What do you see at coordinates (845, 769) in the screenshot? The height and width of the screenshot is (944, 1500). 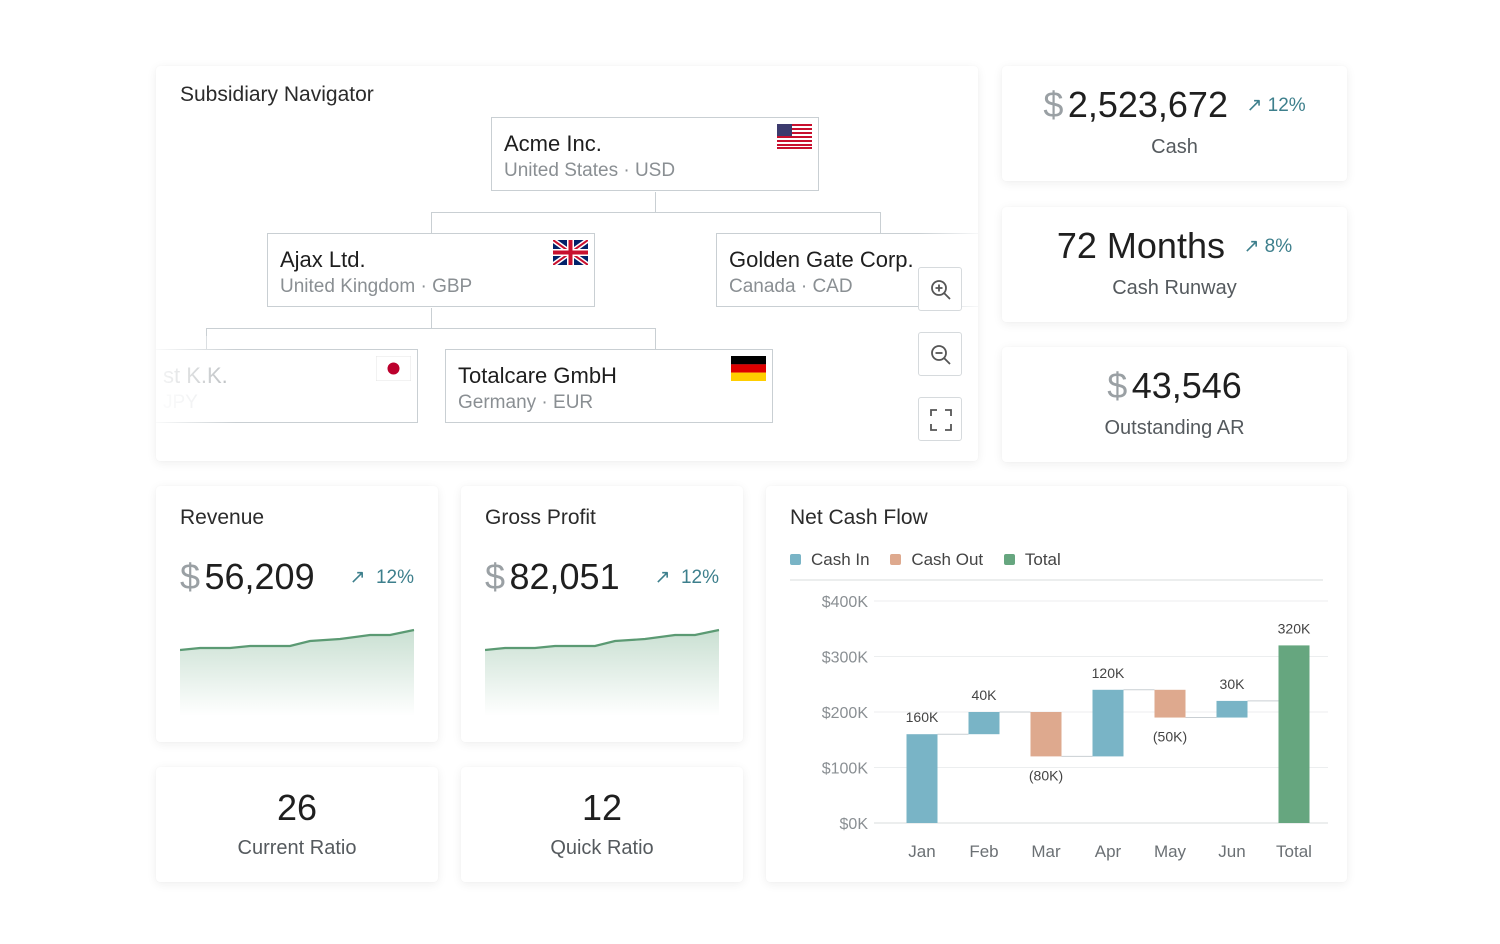 I see `y-tick-label: $100K` at bounding box center [845, 769].